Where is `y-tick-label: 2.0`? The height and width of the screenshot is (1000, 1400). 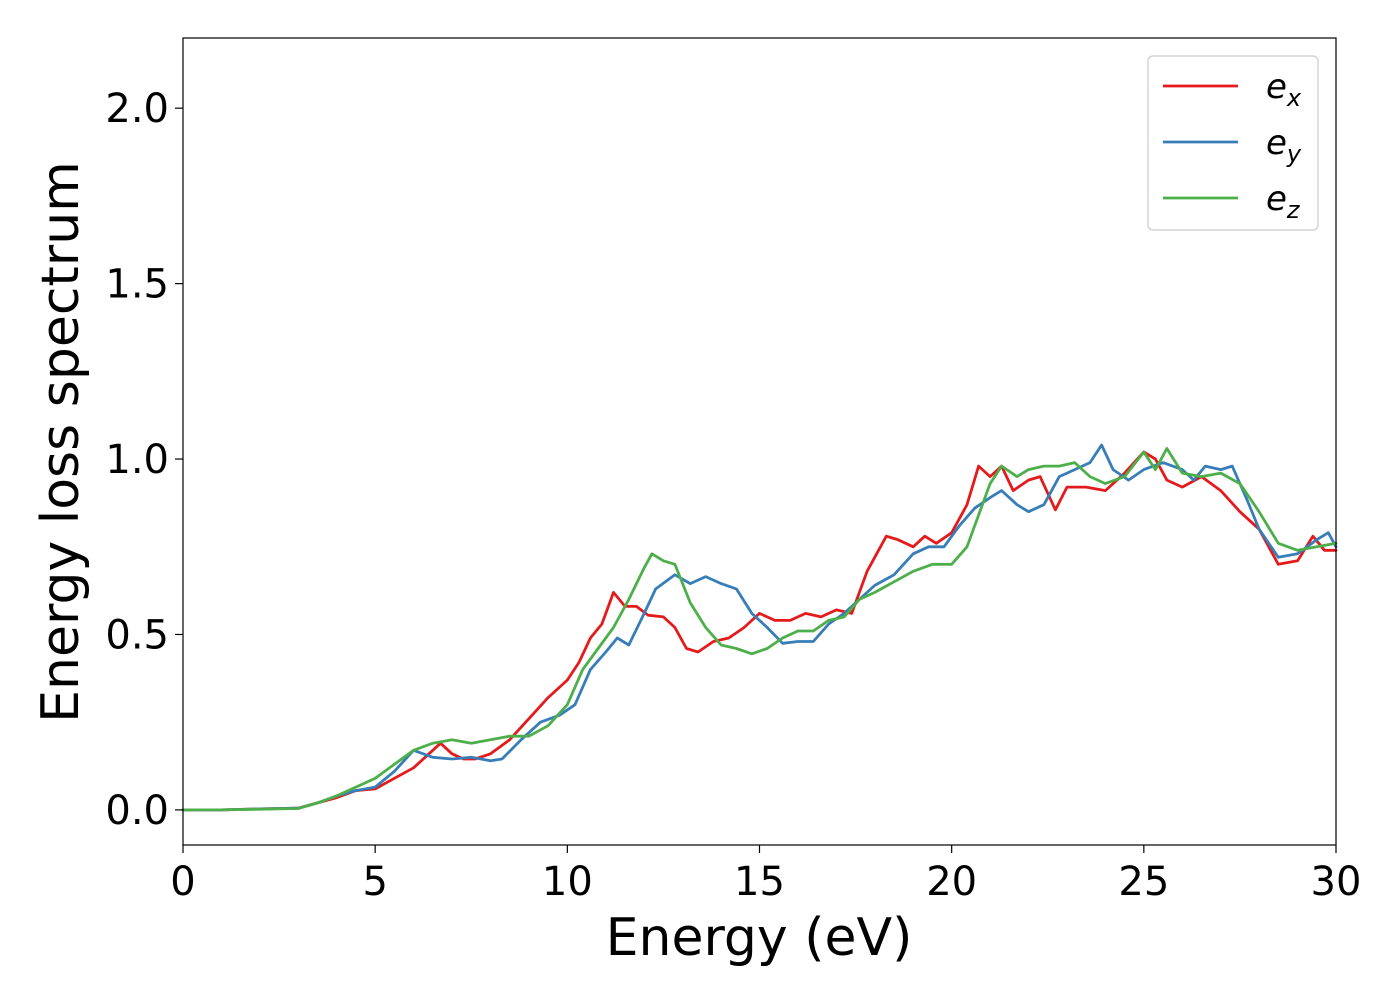
y-tick-label: 2.0 is located at coordinates (137, 109).